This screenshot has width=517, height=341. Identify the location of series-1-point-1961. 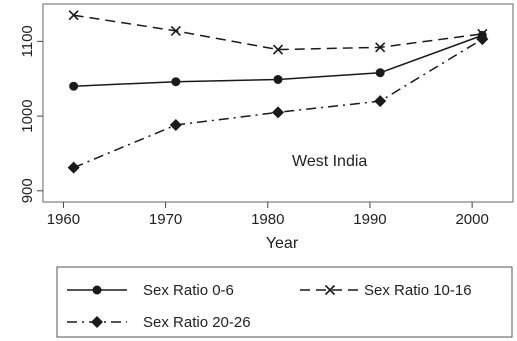
(74, 86).